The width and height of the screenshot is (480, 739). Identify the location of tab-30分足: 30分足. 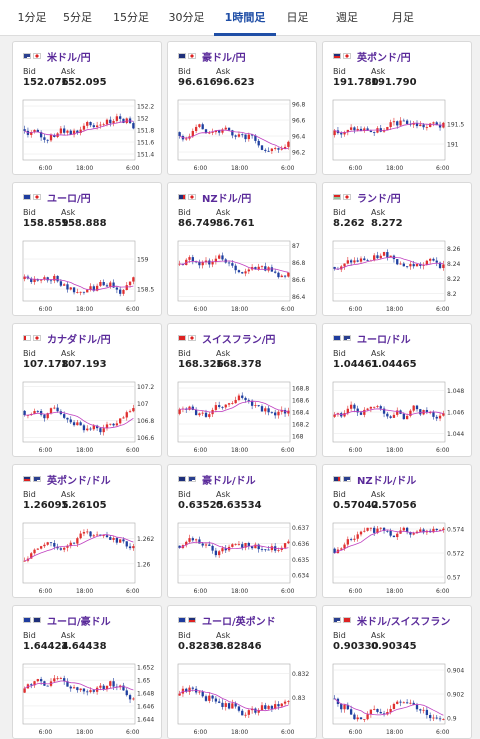
(186, 17).